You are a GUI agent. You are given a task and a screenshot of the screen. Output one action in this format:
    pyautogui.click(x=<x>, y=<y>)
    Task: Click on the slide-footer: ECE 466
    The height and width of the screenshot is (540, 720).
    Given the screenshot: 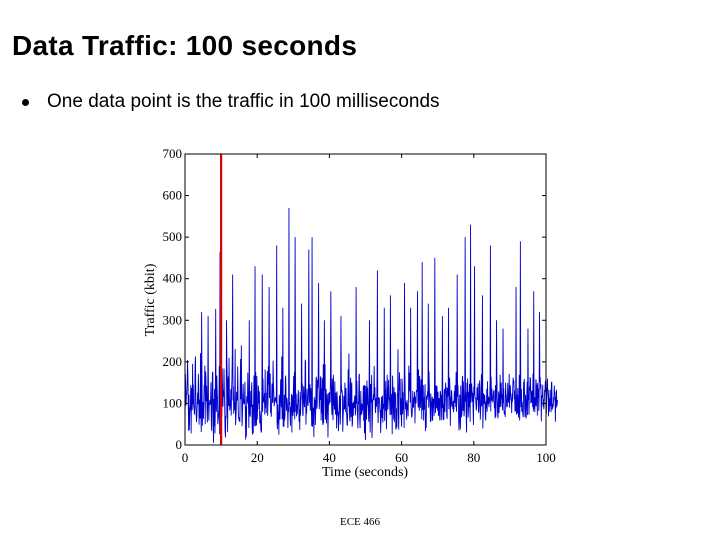 What is the action you would take?
    pyautogui.click(x=360, y=522)
    